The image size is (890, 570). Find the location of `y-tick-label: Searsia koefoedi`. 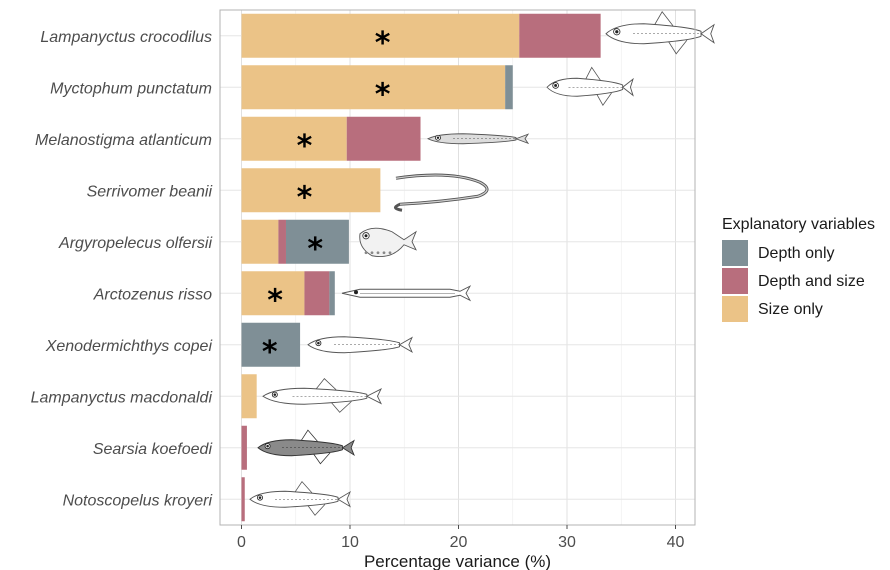

y-tick-label: Searsia koefoedi is located at coordinates (153, 449).